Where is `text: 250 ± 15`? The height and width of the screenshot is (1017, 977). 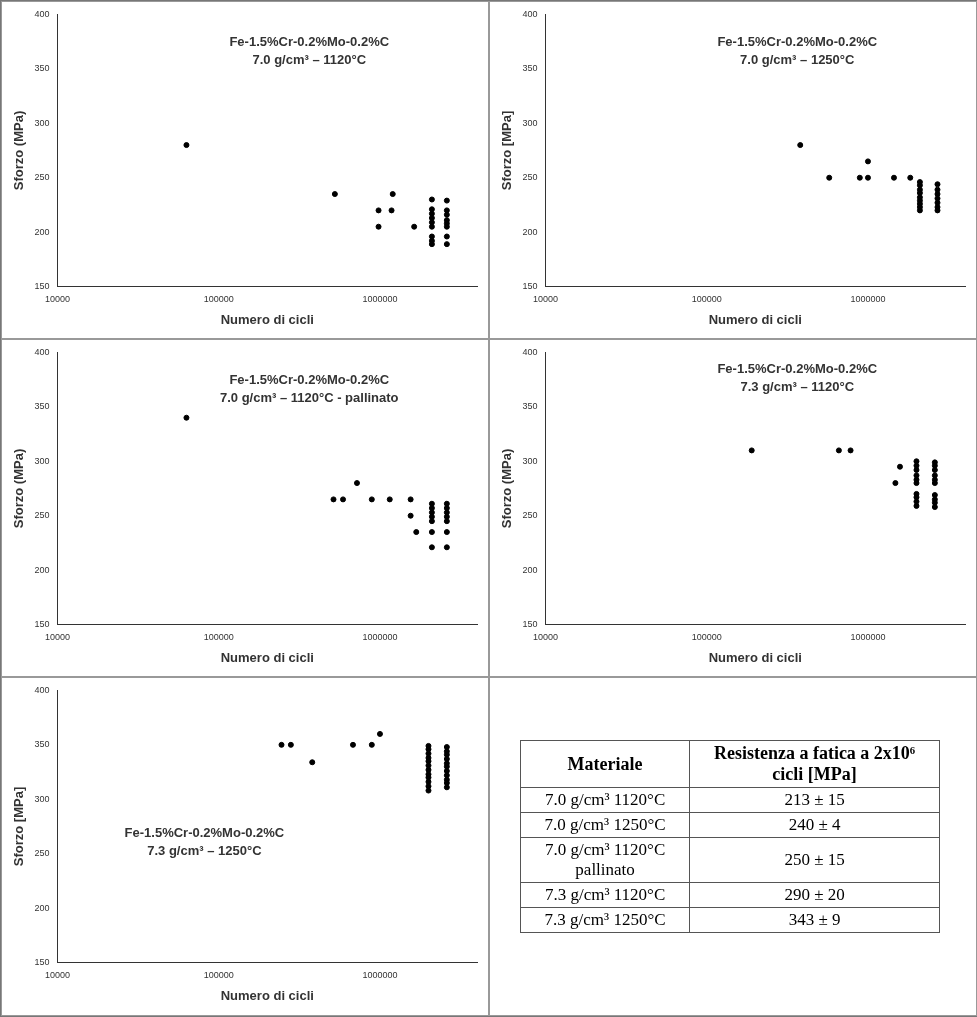
text: 250 ± 15 is located at coordinates (814, 859).